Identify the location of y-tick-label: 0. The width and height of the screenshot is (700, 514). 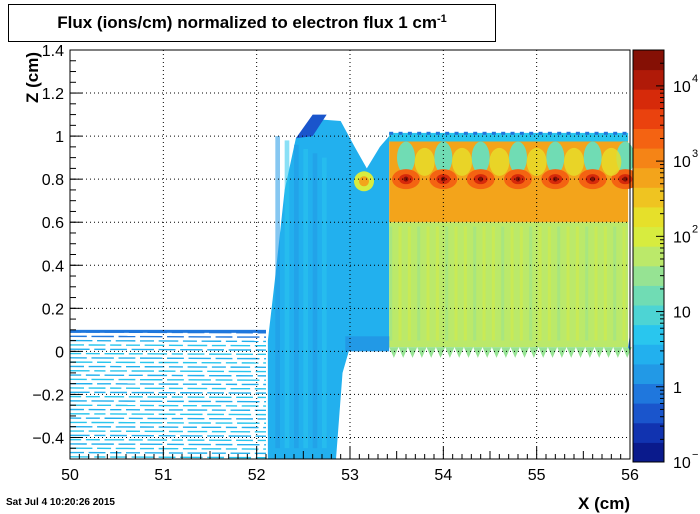
(59, 352).